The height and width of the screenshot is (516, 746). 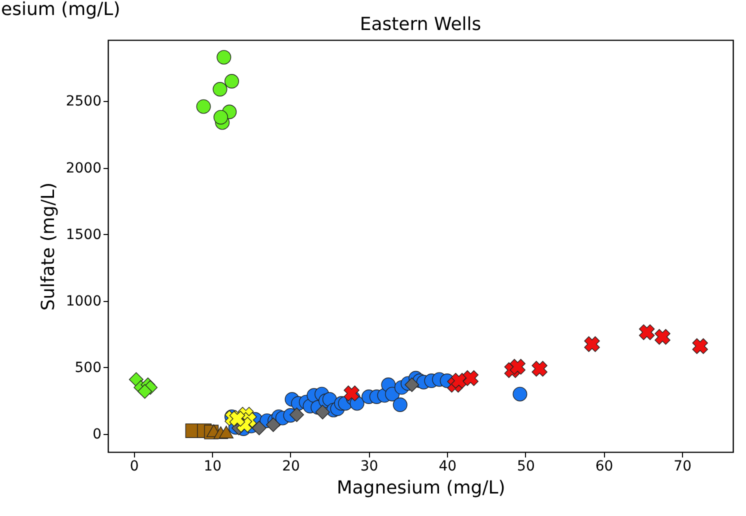 I want to click on y-axis-title: Sulfate (mg/L), so click(x=48, y=246).